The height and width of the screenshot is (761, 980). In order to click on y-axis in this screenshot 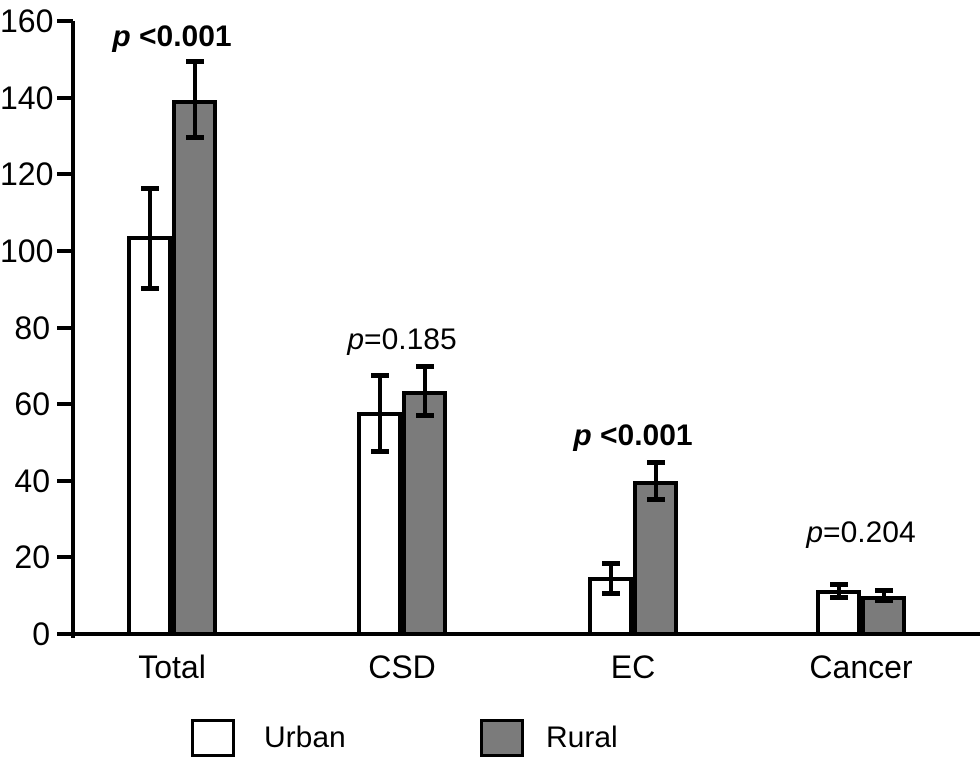, I will do `click(73, 329)`.